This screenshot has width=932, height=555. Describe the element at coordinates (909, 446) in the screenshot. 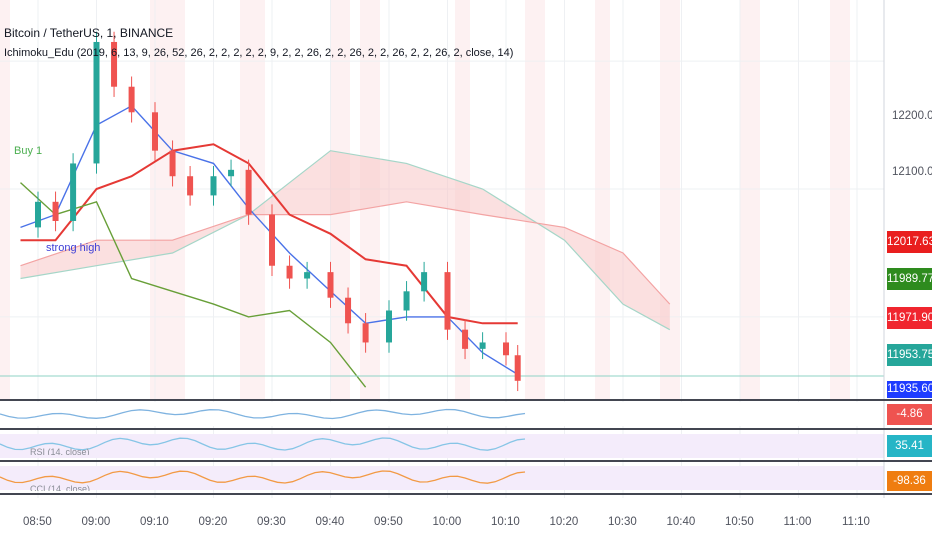

I see `rsi-value-tag: 35.41` at that location.